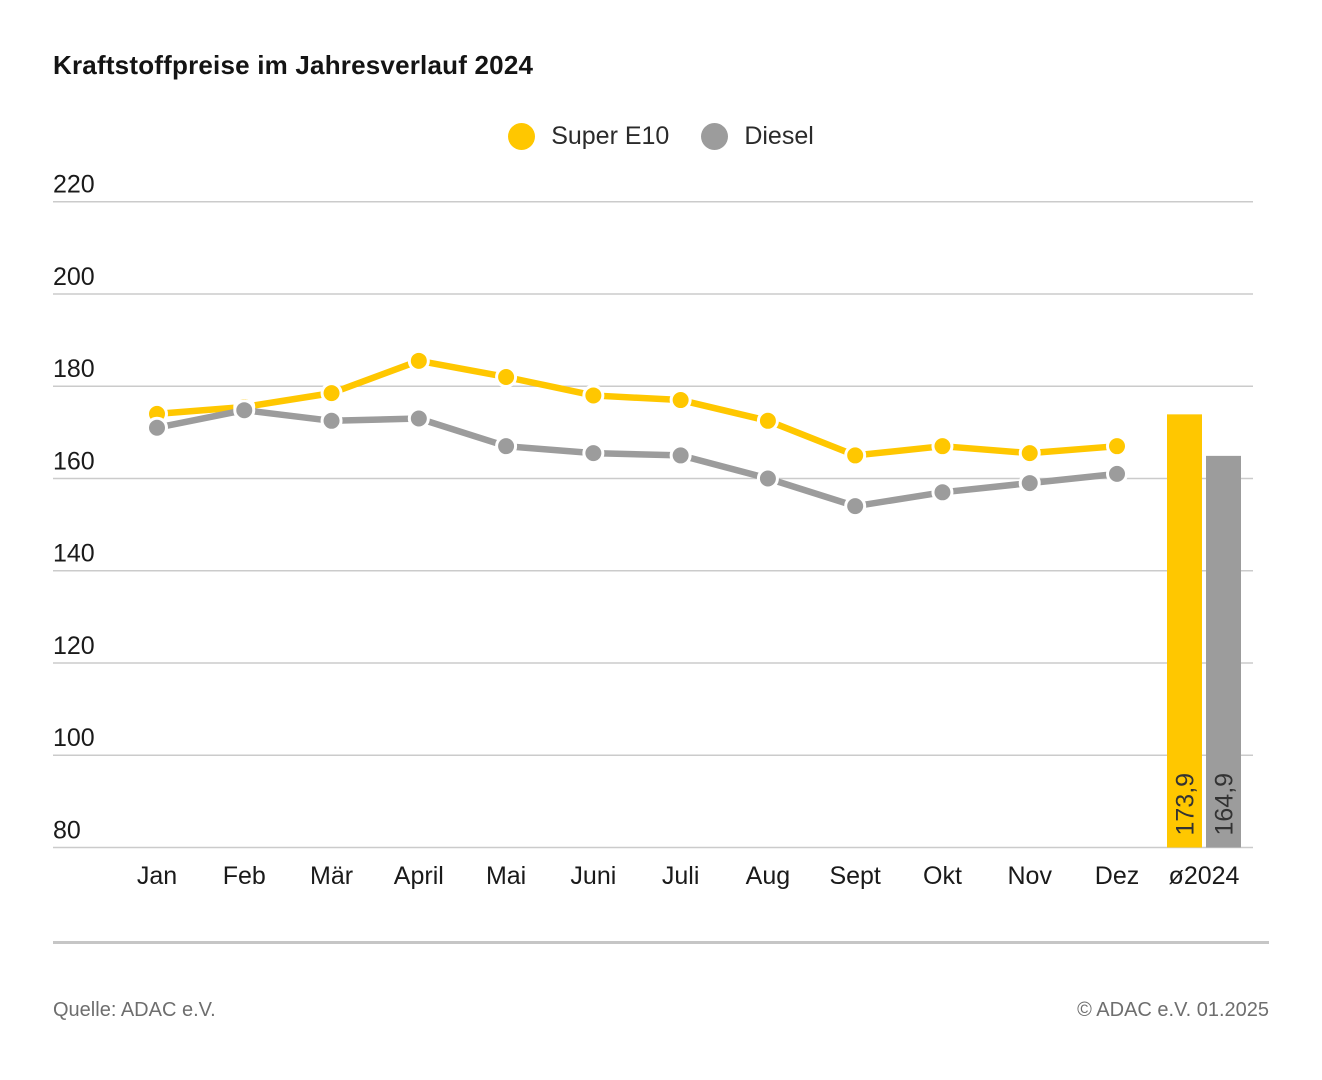 This screenshot has height=1080, width=1322. What do you see at coordinates (779, 136) in the screenshot?
I see `legend-label-diesel: Diesel` at bounding box center [779, 136].